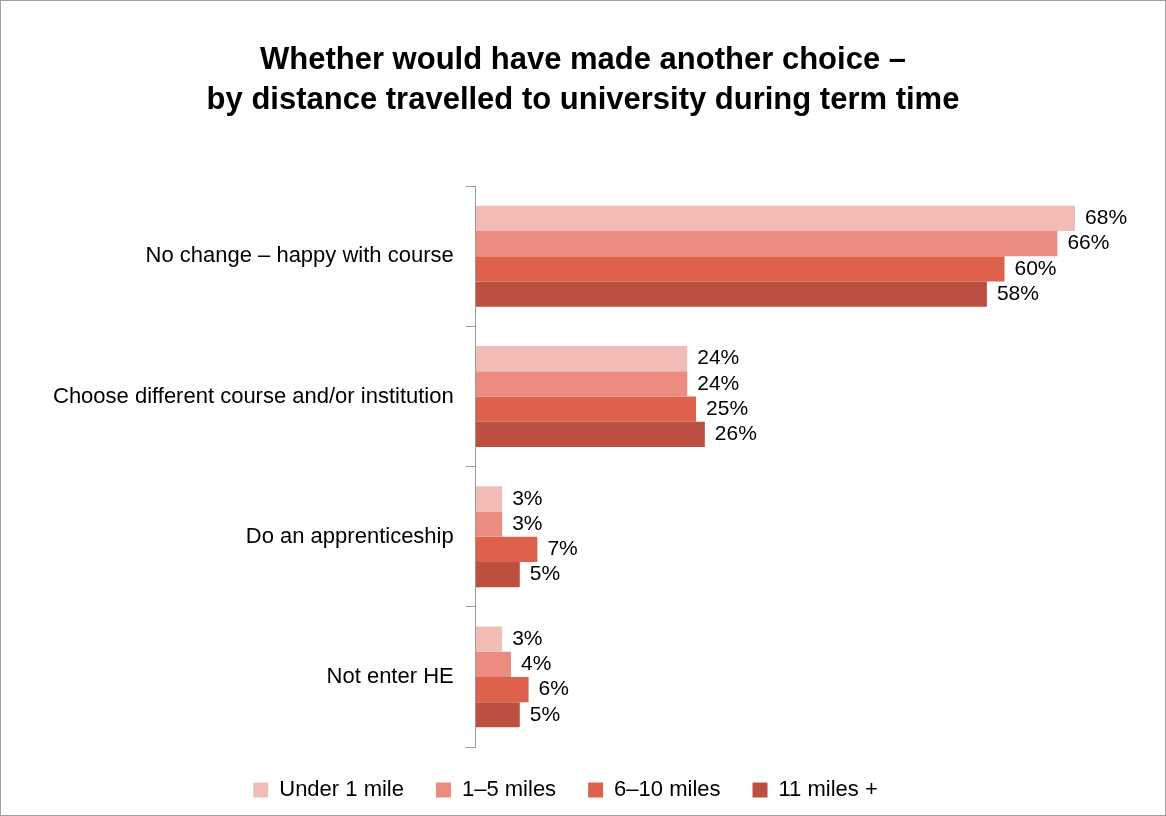 This screenshot has height=816, width=1166. I want to click on y-tick-label: Choose different course and/or institution, so click(253, 395).